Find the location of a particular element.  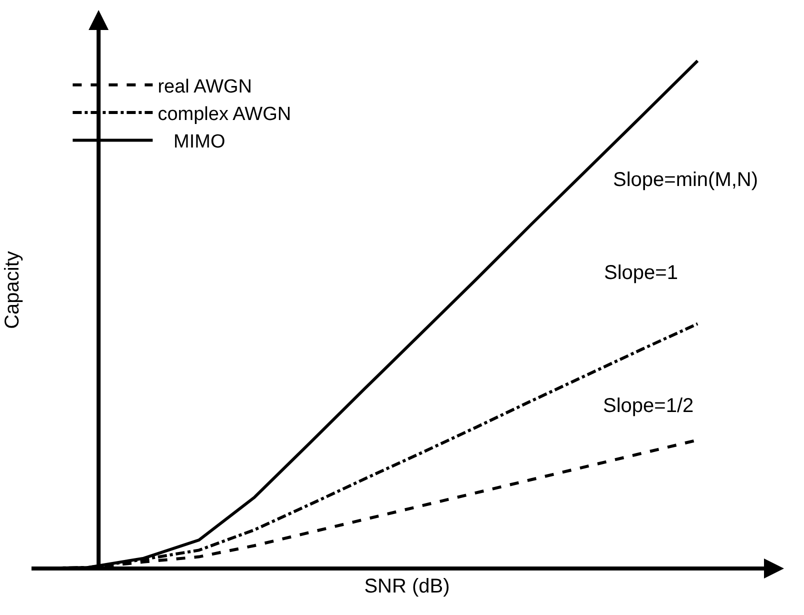

annotation: Slope=1/2 is located at coordinates (648, 406).